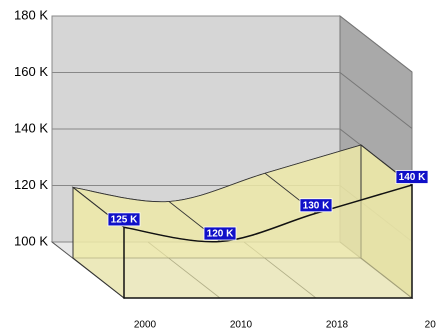 The width and height of the screenshot is (436, 333). I want to click on value-label: 130 K, so click(316, 205).